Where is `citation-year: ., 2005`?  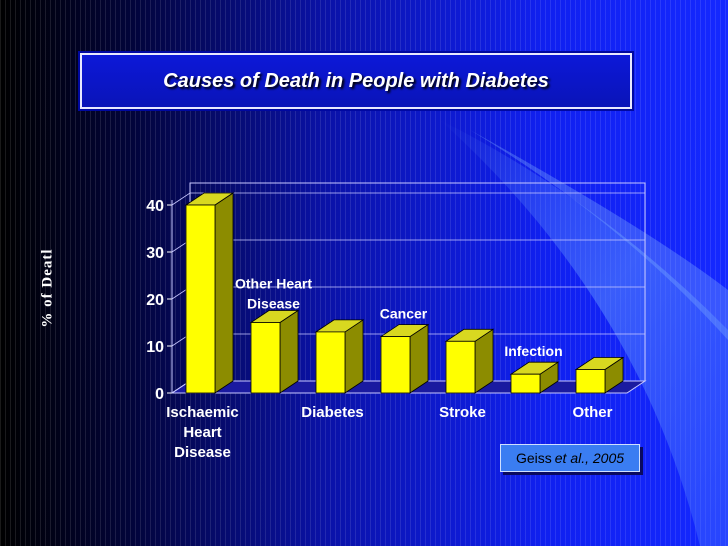
citation-year: ., 2005 is located at coordinates (603, 458).